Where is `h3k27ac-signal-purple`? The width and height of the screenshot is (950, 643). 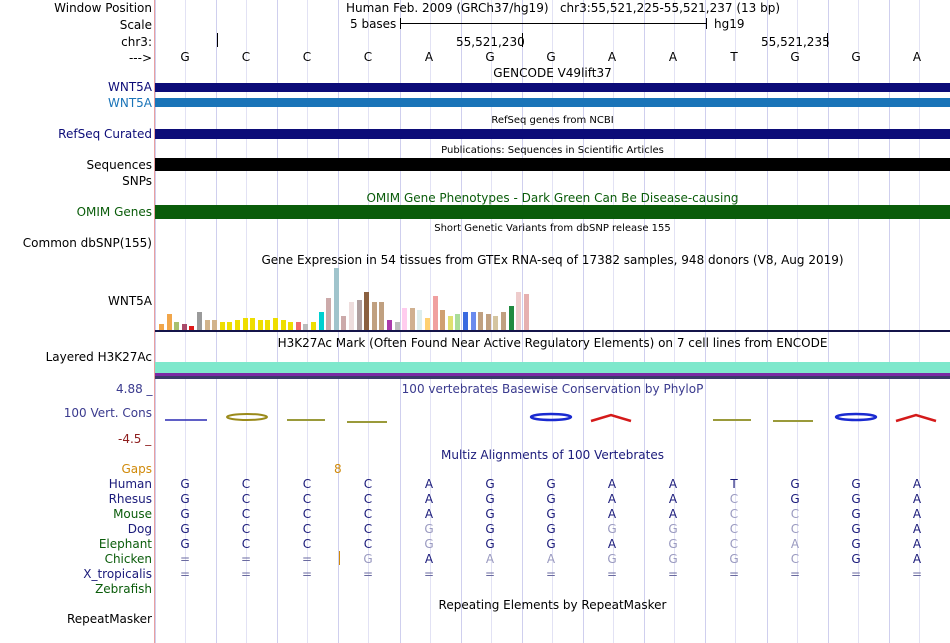 h3k27ac-signal-purple is located at coordinates (552, 374).